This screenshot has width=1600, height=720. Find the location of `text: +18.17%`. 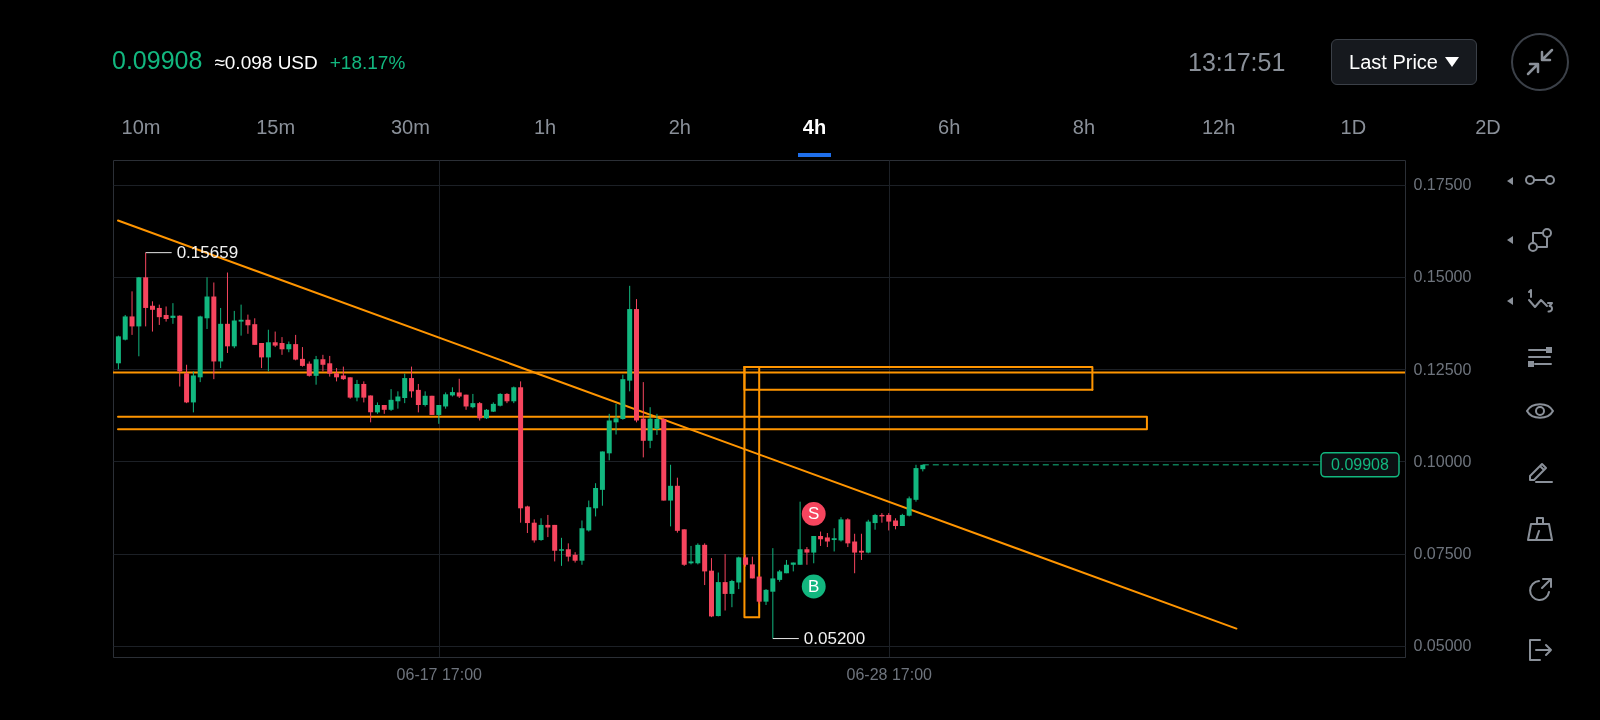

text: +18.17% is located at coordinates (367, 63).